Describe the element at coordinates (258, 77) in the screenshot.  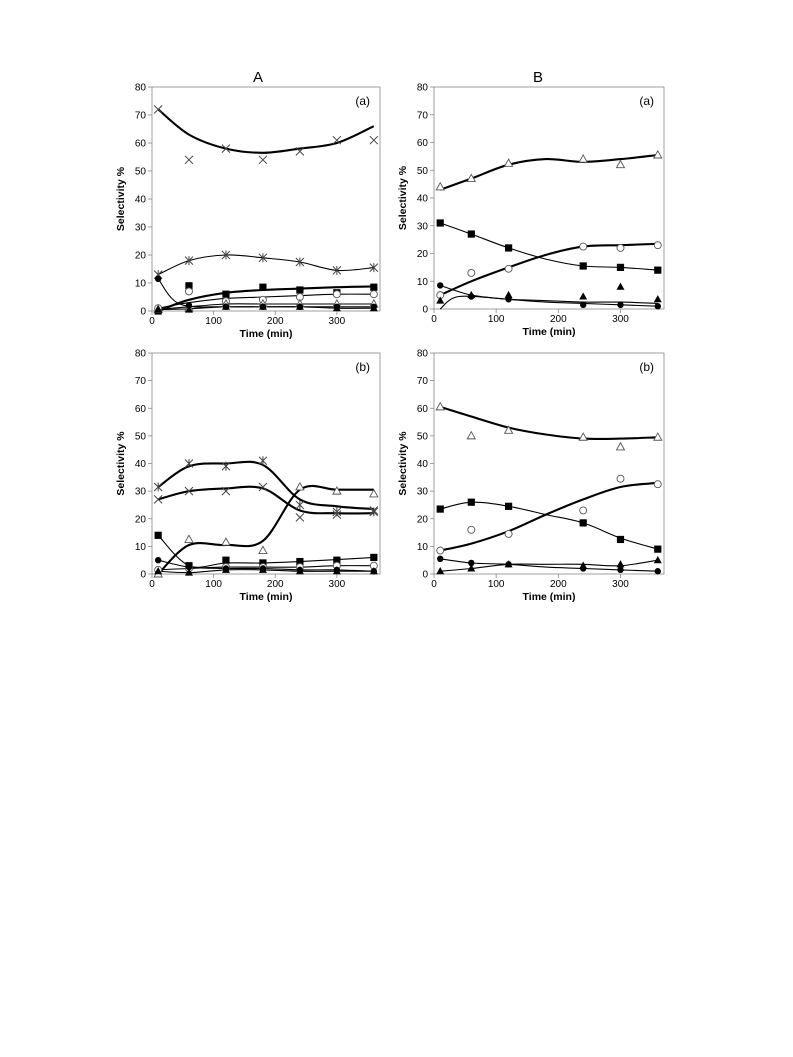
I see `column-title-a: A` at that location.